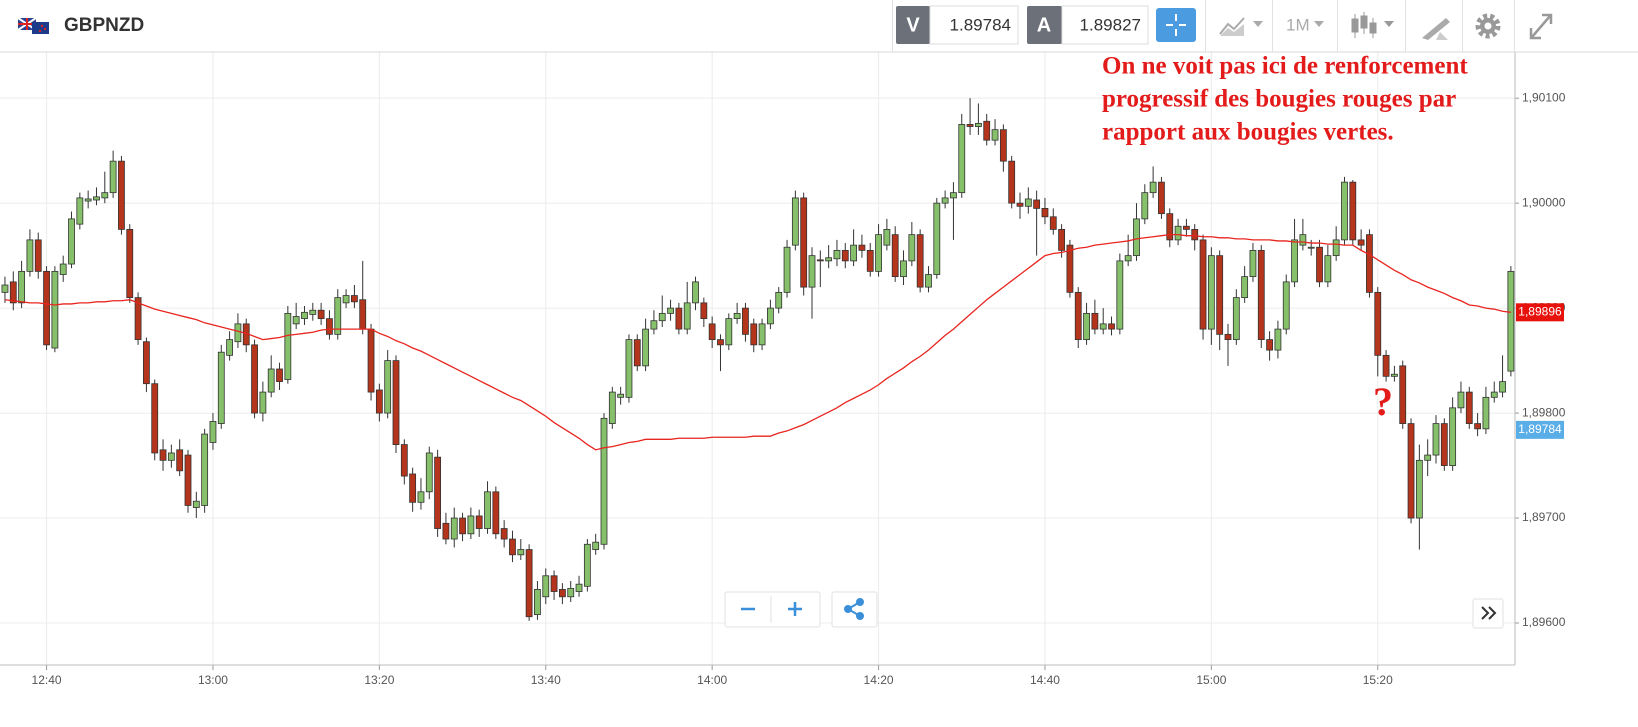 This screenshot has height=727, width=1638. What do you see at coordinates (1436, 29) in the screenshot?
I see `draw-icon` at bounding box center [1436, 29].